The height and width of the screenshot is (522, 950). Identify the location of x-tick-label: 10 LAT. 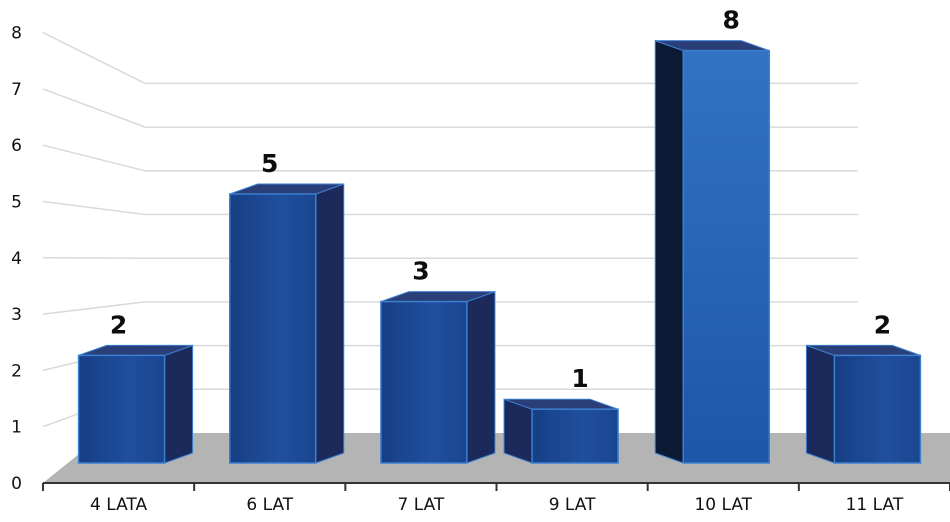
(723, 505).